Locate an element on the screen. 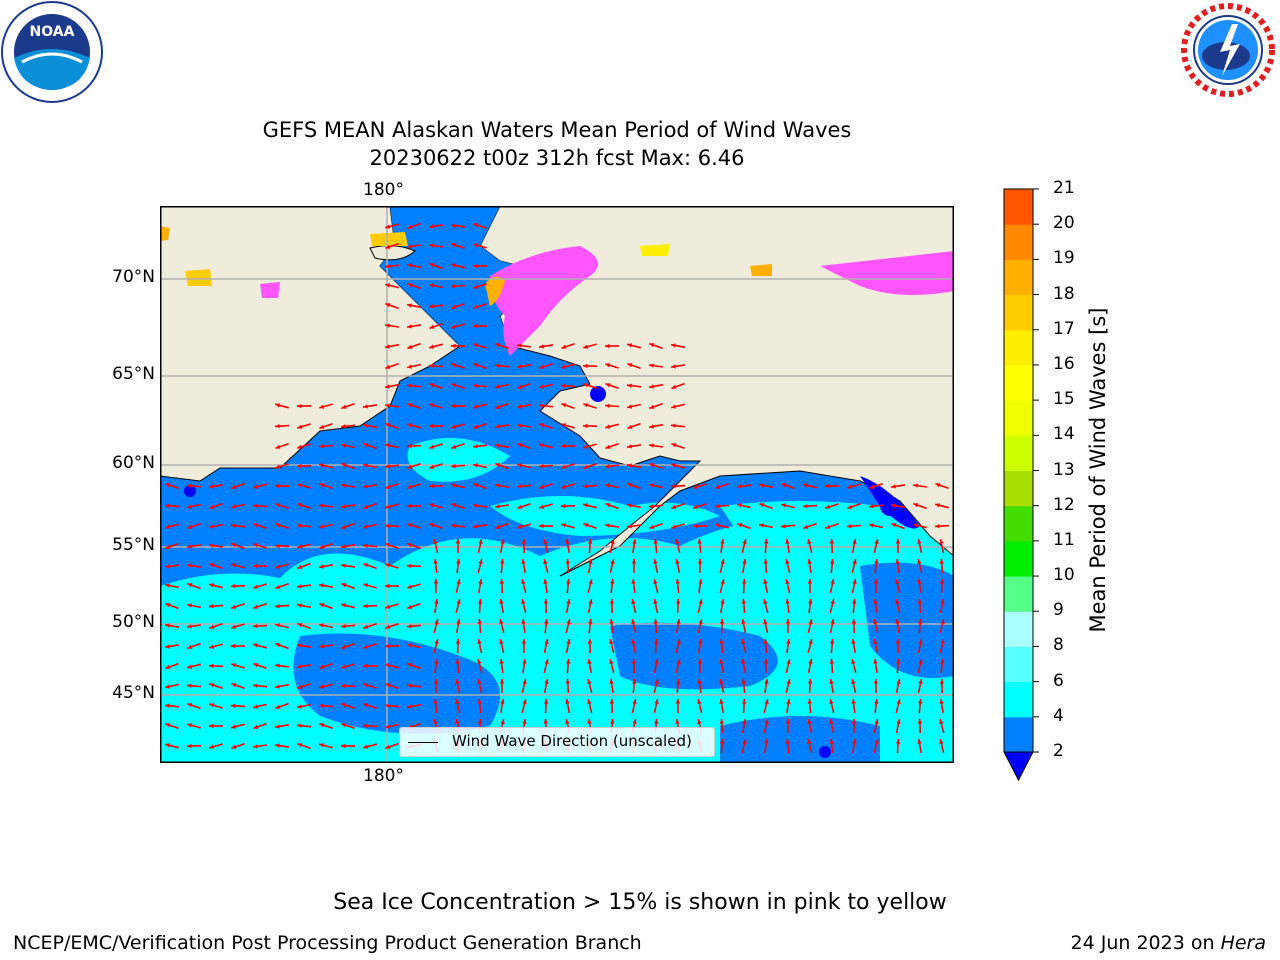 The image size is (1280, 960). colorbar-tick-label: 11 is located at coordinates (1064, 539).